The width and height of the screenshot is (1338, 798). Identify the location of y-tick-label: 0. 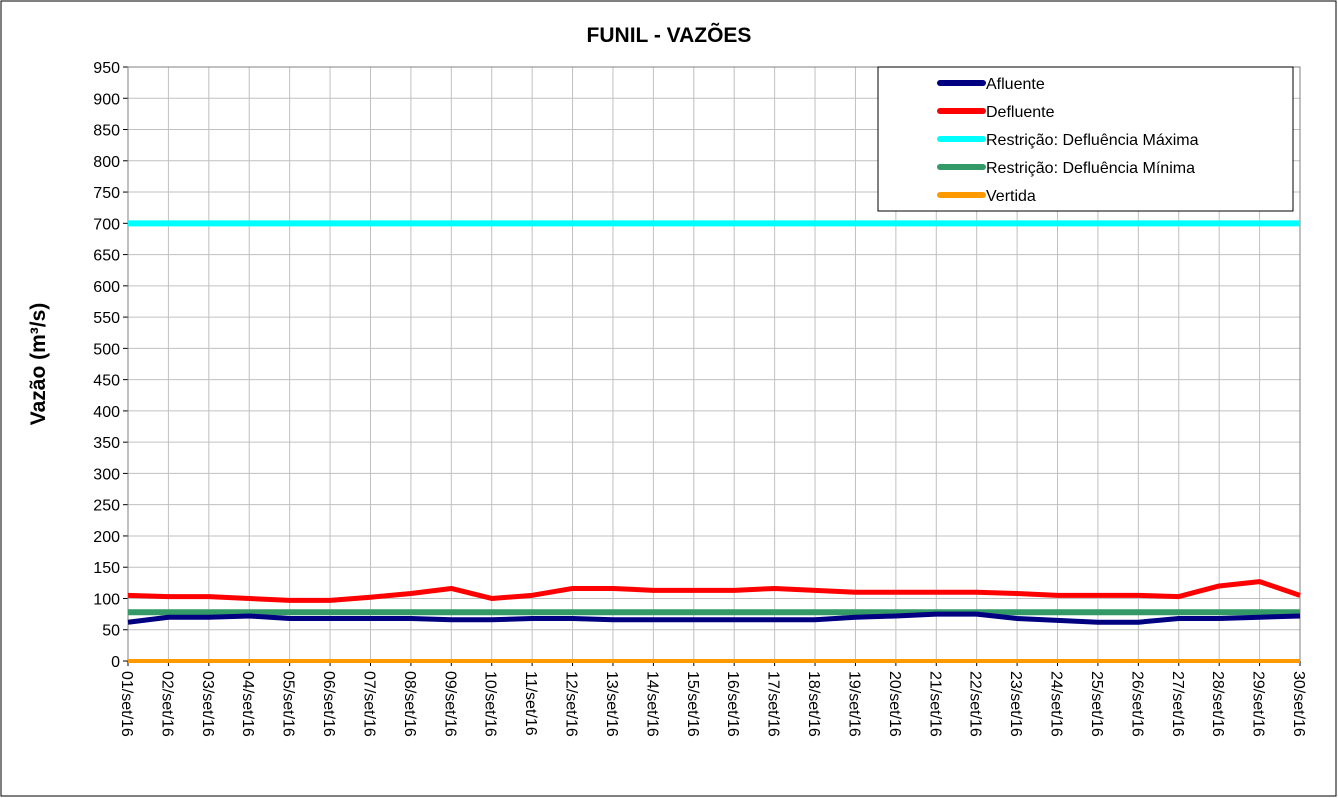
(115, 662).